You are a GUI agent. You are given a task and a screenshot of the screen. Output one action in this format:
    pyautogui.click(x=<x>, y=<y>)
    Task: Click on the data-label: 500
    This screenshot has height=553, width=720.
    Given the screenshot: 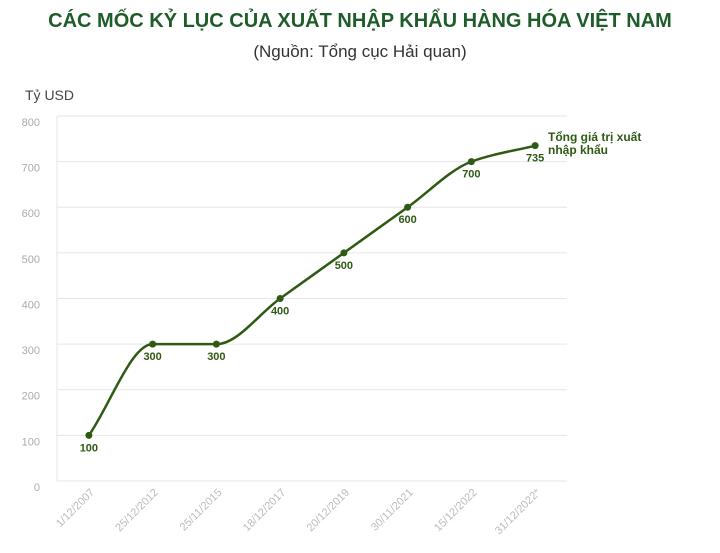 What is the action you would take?
    pyautogui.click(x=344, y=266)
    